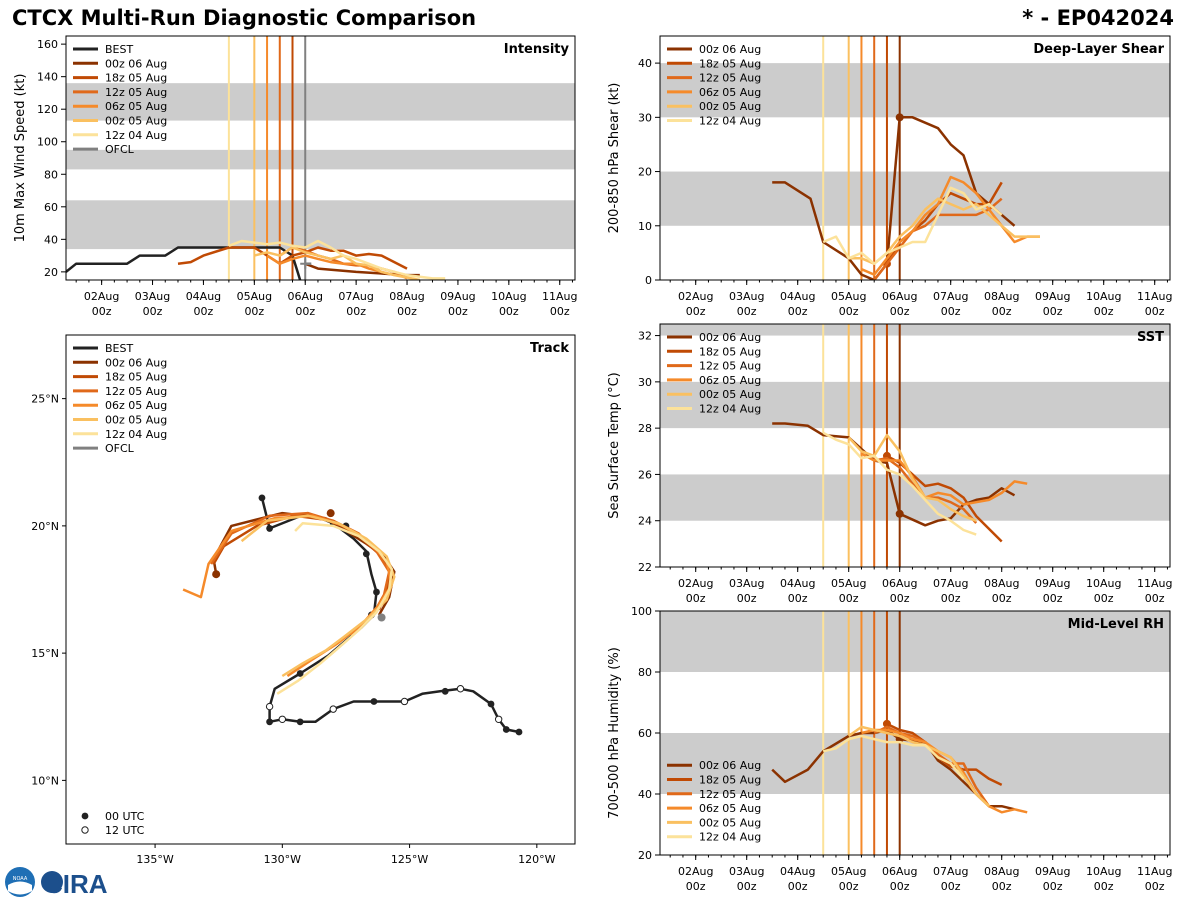 Image resolution: width=1200 pixels, height=900 pixels. What do you see at coordinates (282, 859) in the screenshot?
I see `x-tick-label: 130°W` at bounding box center [282, 859].